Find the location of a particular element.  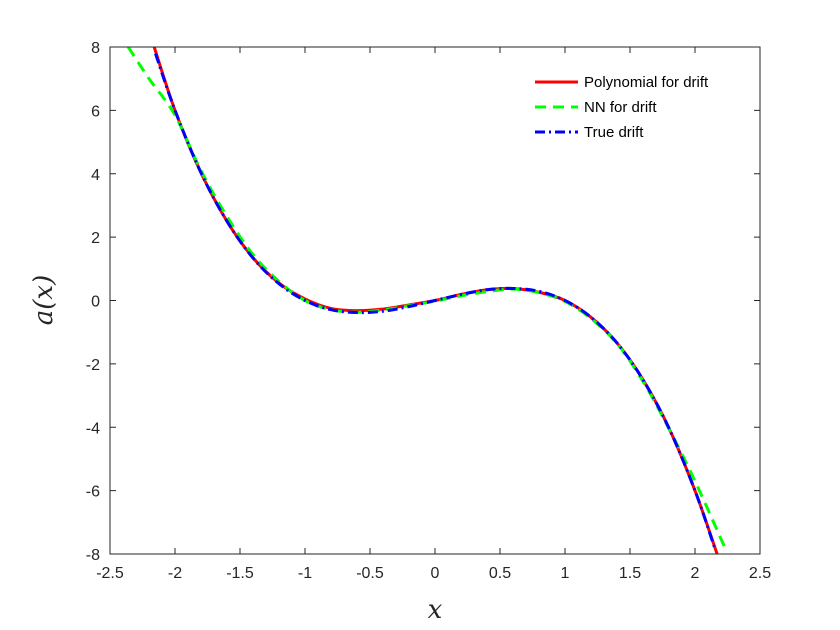

x-axis-label: x is located at coordinates (435, 610).